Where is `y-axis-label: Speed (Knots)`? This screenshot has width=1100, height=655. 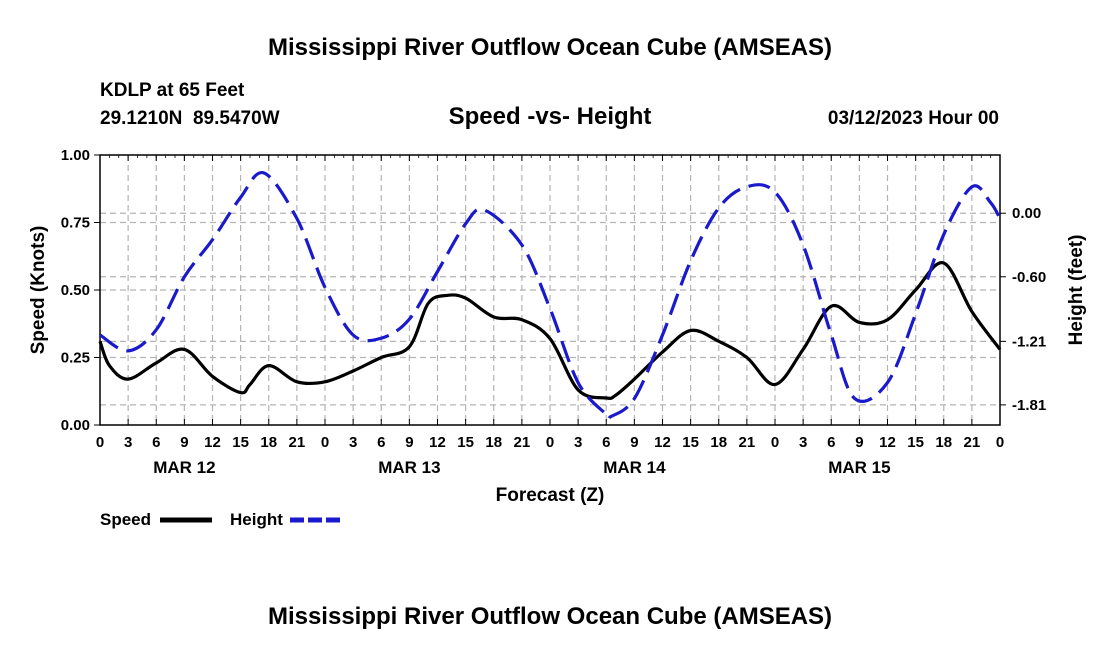 y-axis-label: Speed (Knots) is located at coordinates (38, 290).